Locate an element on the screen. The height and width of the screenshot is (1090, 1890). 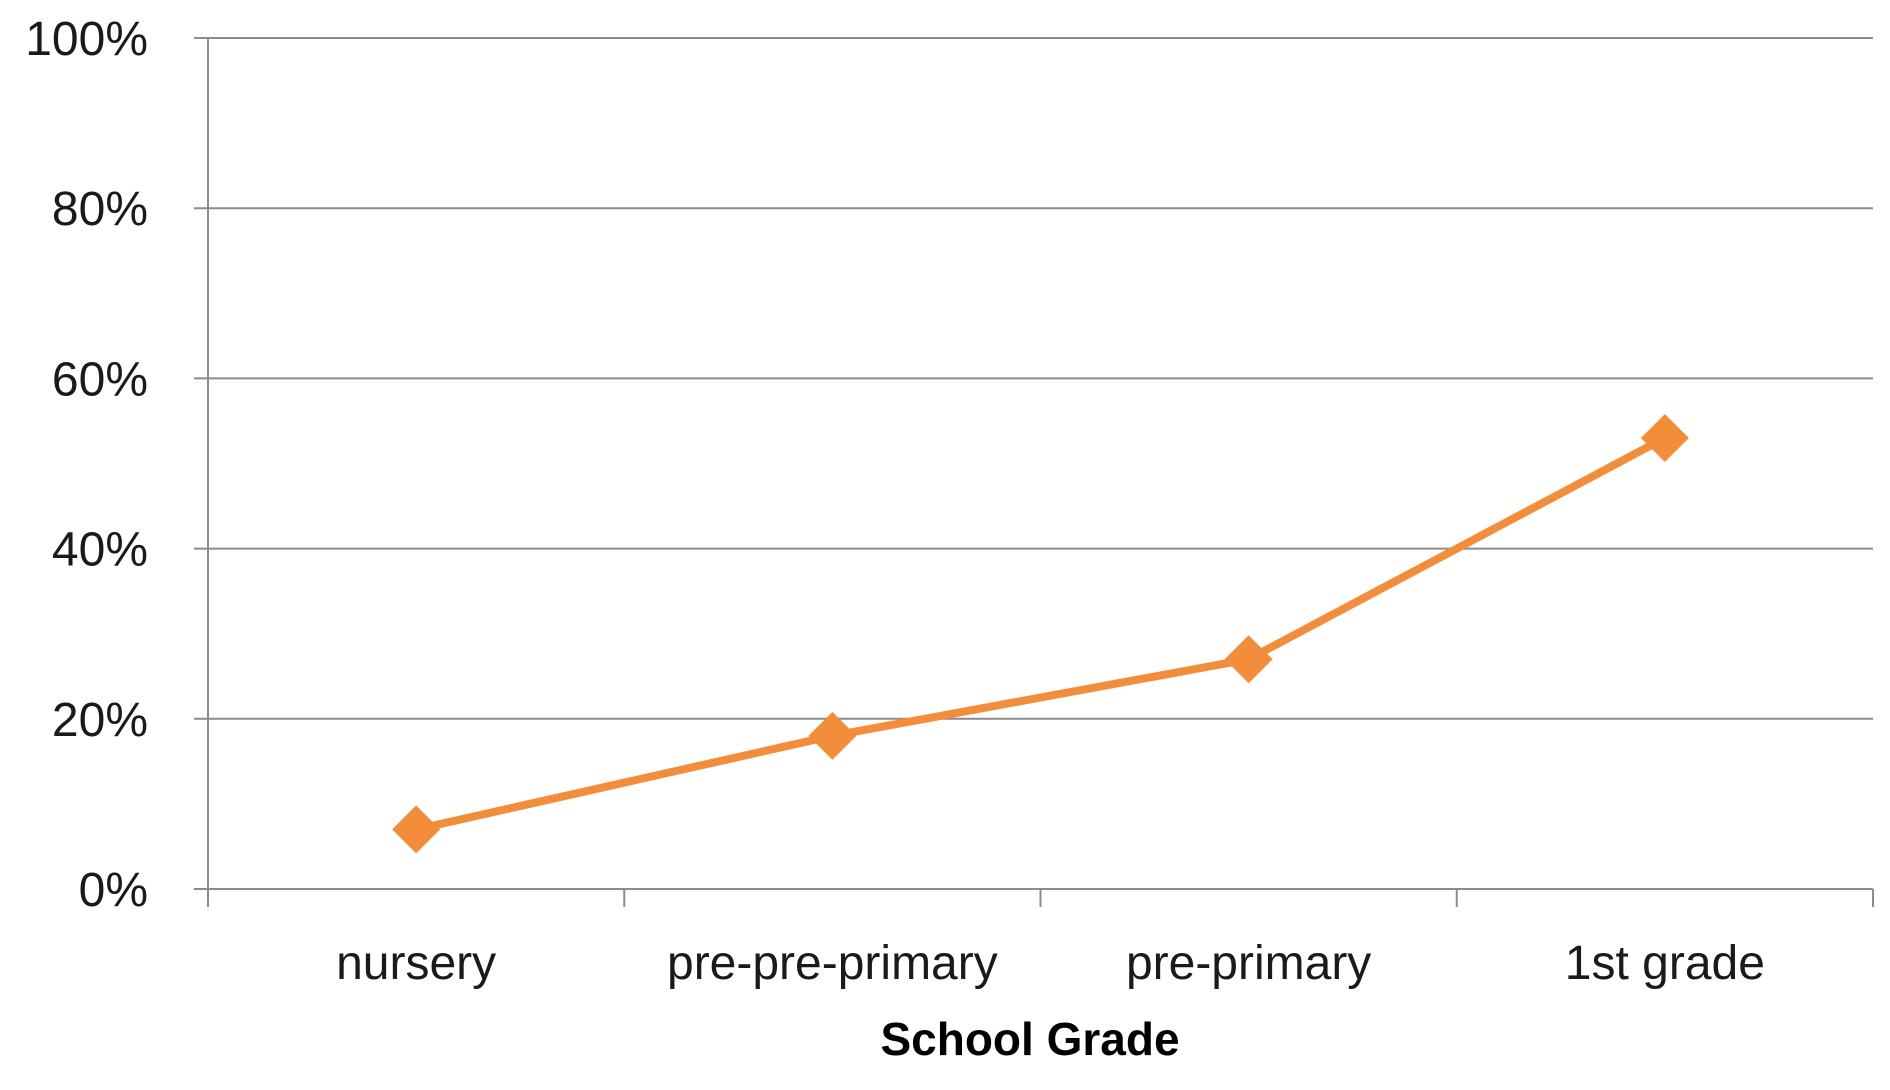
x-axis-title: School Grade is located at coordinates (1029, 1039).